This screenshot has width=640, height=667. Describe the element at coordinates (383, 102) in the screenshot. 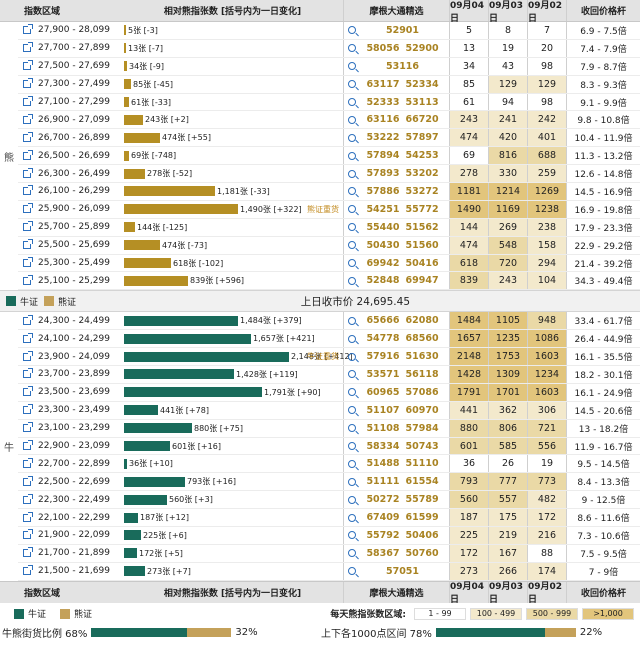

I see `warrant-code-link: 52333` at that location.